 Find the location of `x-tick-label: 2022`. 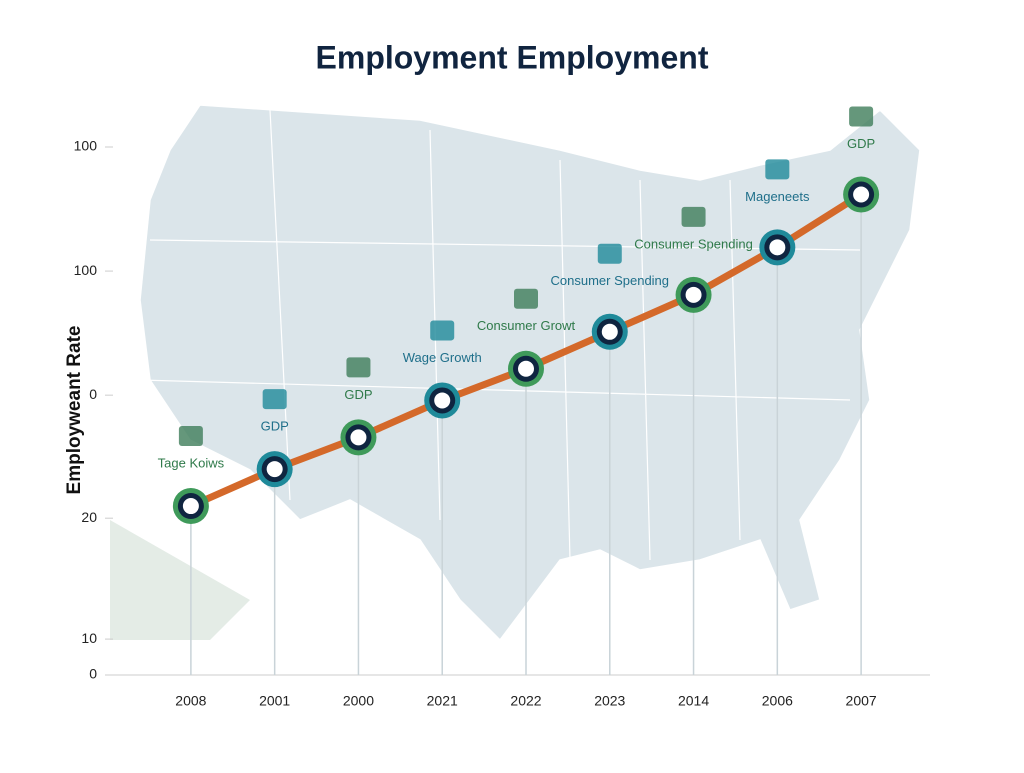

x-tick-label: 2022 is located at coordinates (525, 701).